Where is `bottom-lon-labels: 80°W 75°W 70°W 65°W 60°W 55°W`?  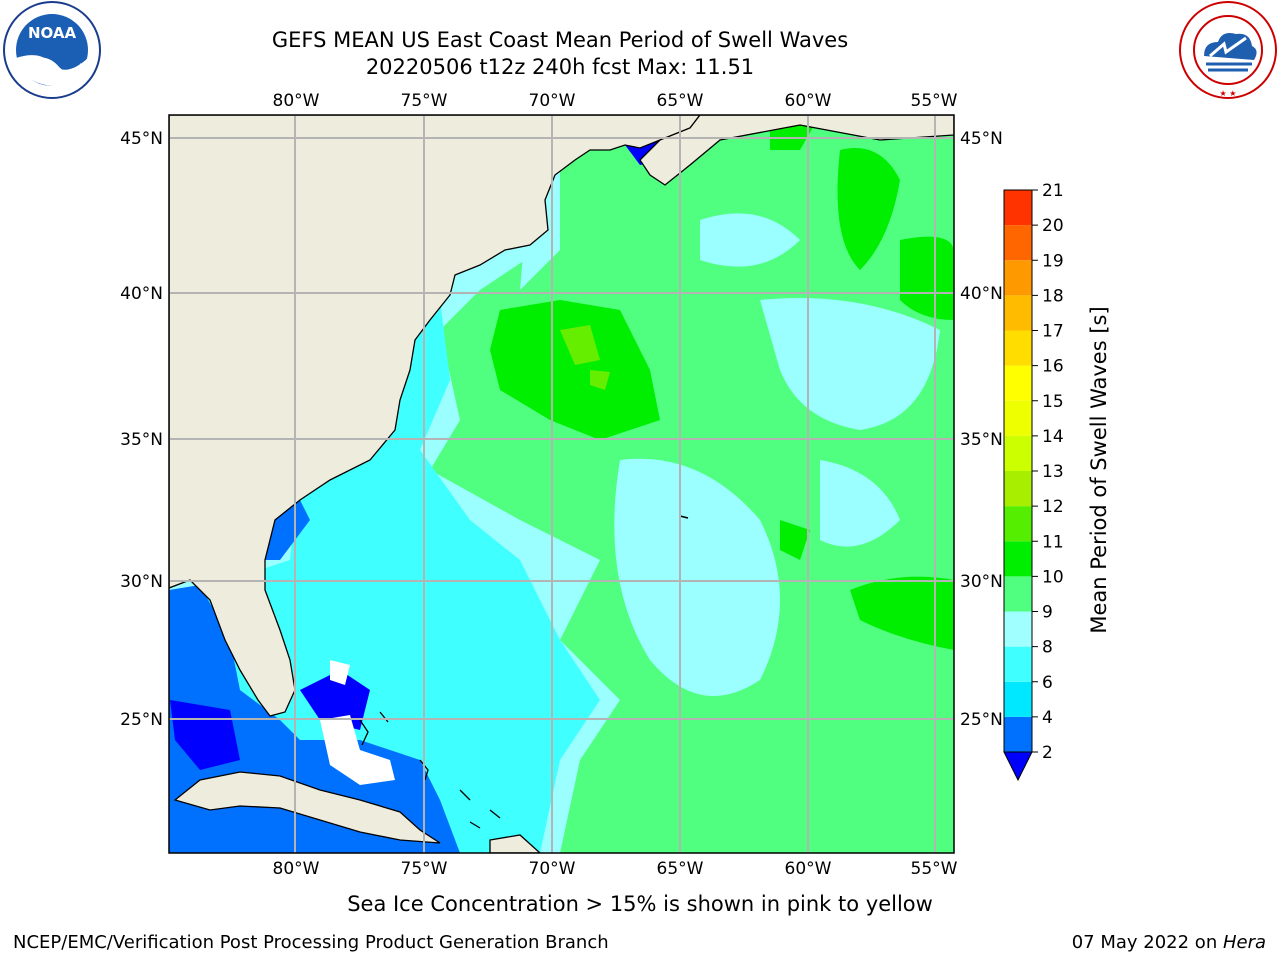
bottom-lon-labels: 80°W 75°W 70°W 65°W 60°W 55°W is located at coordinates (615, 869).